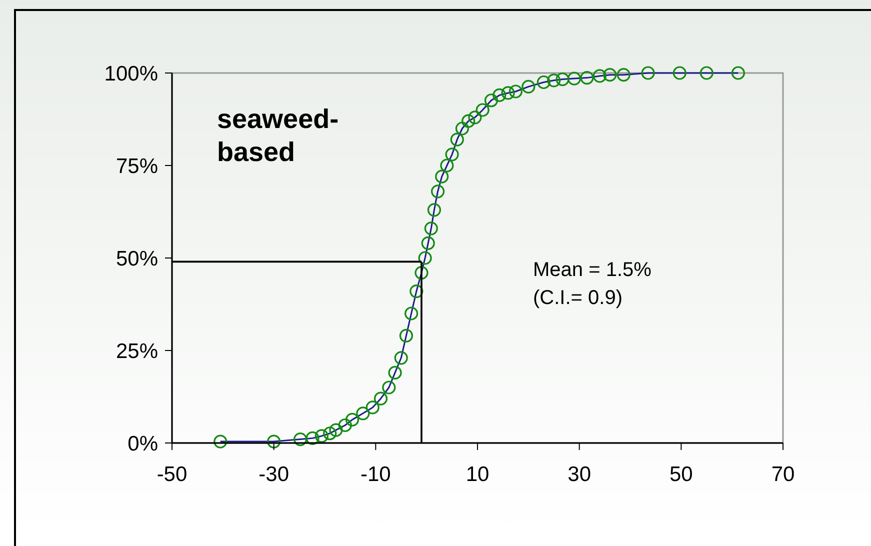 Image resolution: width=871 pixels, height=546 pixels. What do you see at coordinates (172, 474) in the screenshot?
I see `x-tick-label: -50` at bounding box center [172, 474].